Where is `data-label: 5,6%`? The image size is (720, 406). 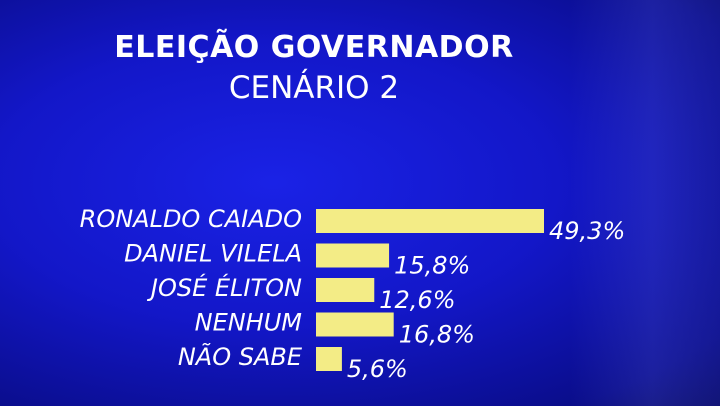 data-label: 5,6% is located at coordinates (377, 369).